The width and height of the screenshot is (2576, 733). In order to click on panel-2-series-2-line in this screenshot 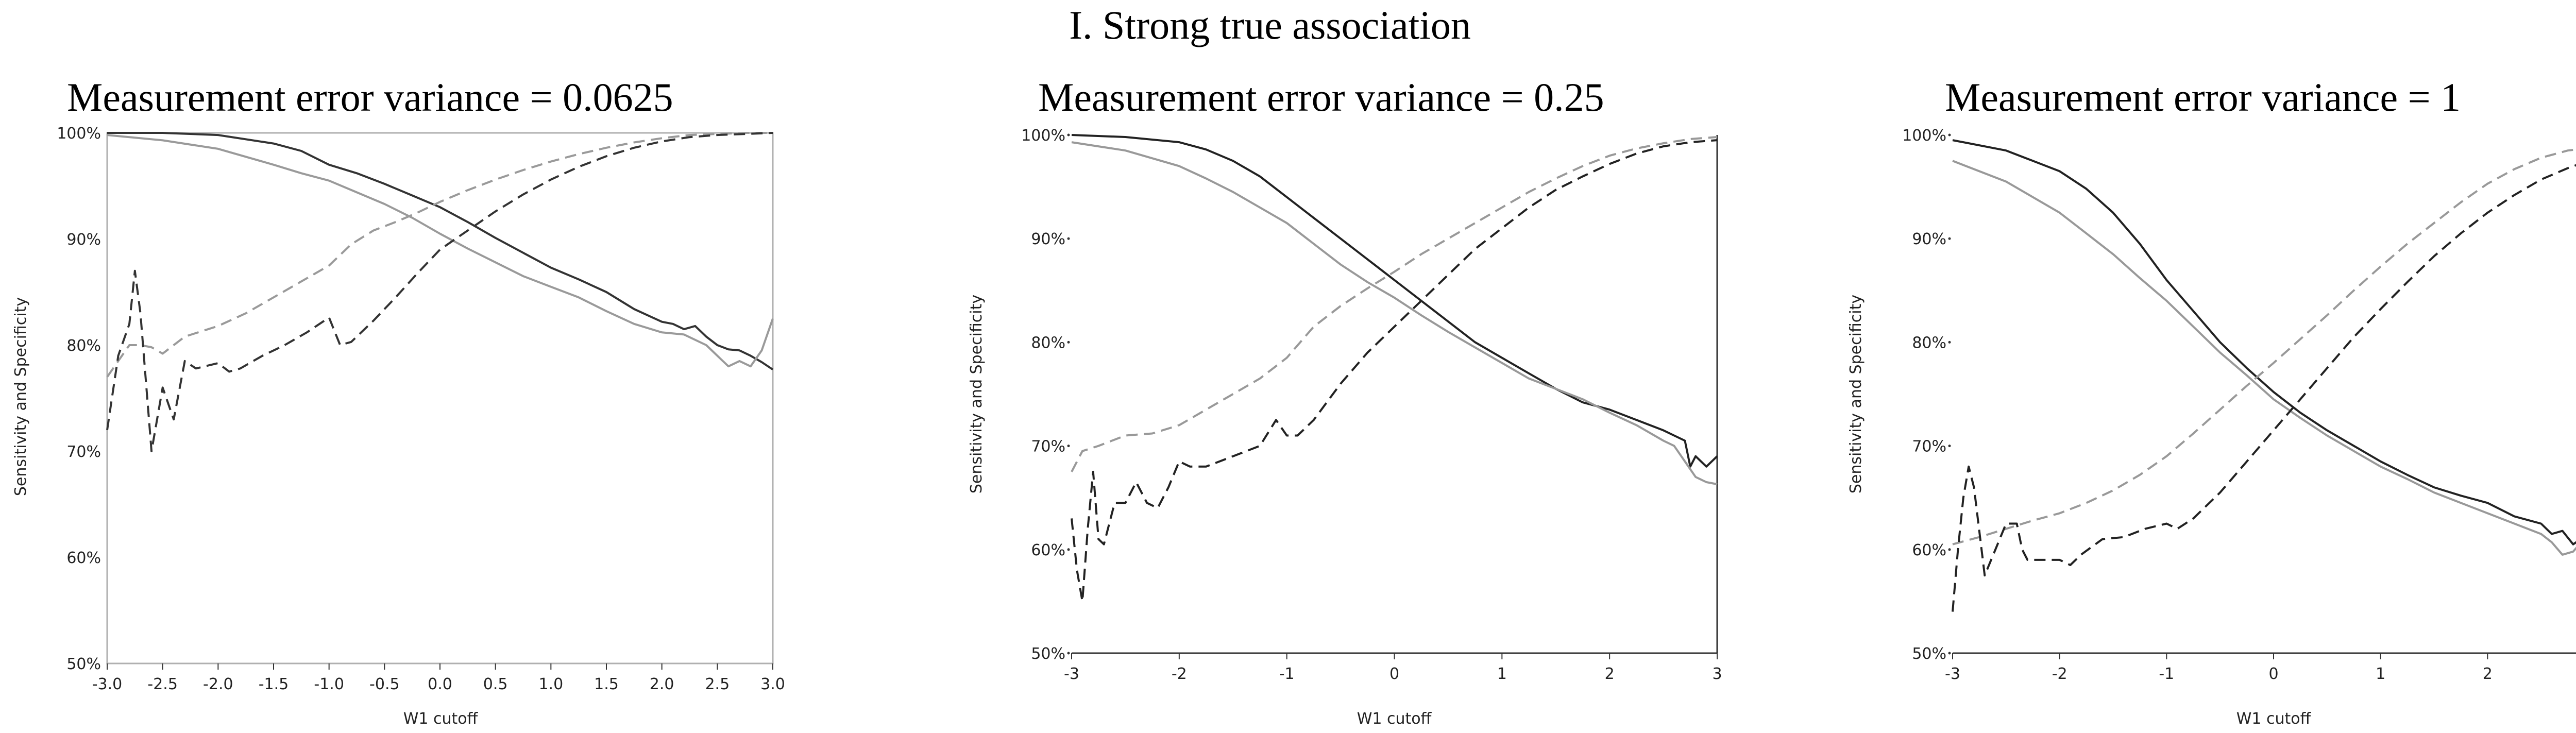, I will do `click(1394, 313)`.